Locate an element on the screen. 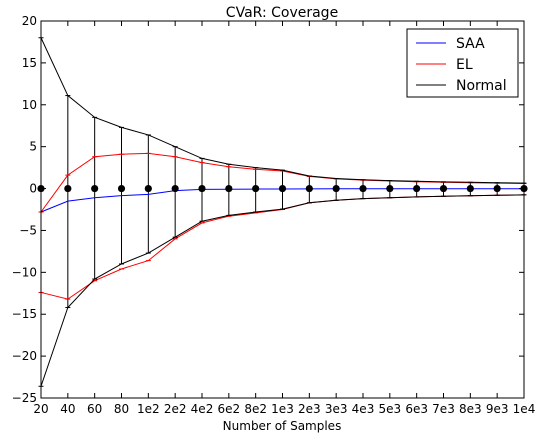 Image resolution: width=543 pixels, height=442 pixels. y-tick-label: 10 is located at coordinates (29, 105).